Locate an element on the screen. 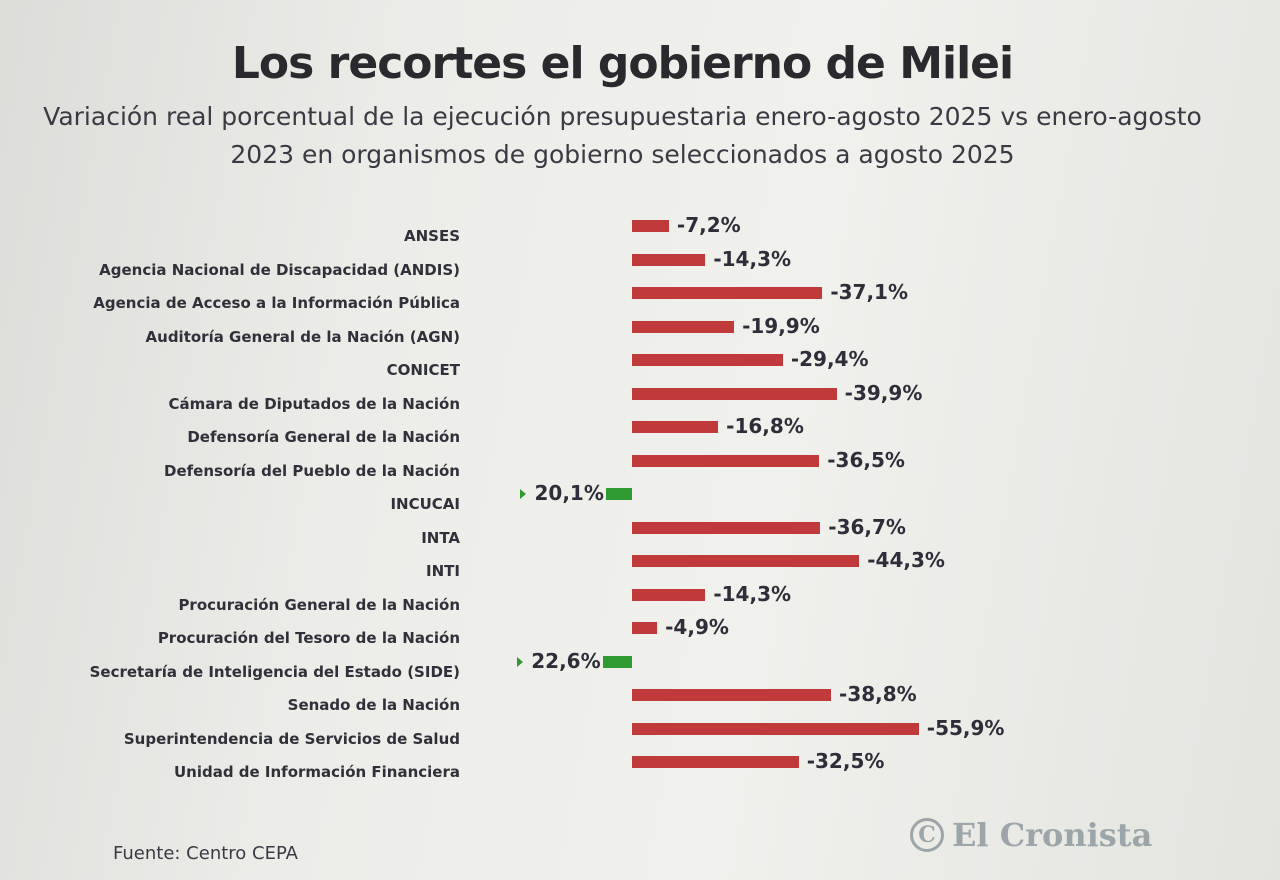 The height and width of the screenshot is (880, 1280). category-label: Senado de la Nación is located at coordinates (373, 705).